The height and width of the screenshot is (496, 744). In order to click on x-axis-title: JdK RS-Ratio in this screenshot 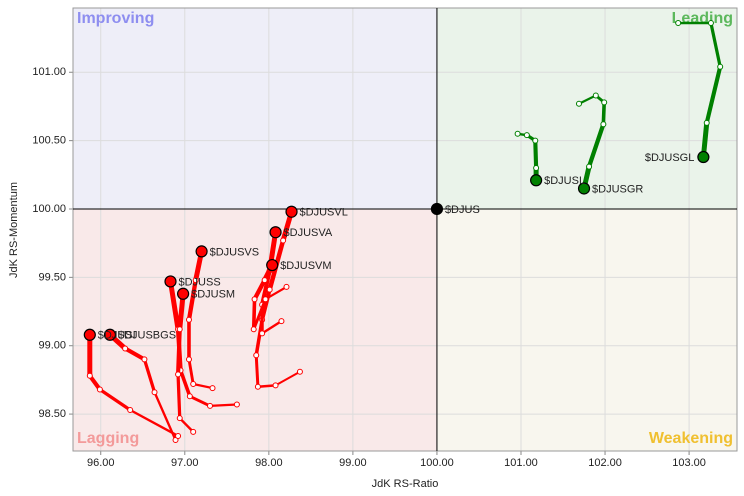, I will do `click(405, 484)`.